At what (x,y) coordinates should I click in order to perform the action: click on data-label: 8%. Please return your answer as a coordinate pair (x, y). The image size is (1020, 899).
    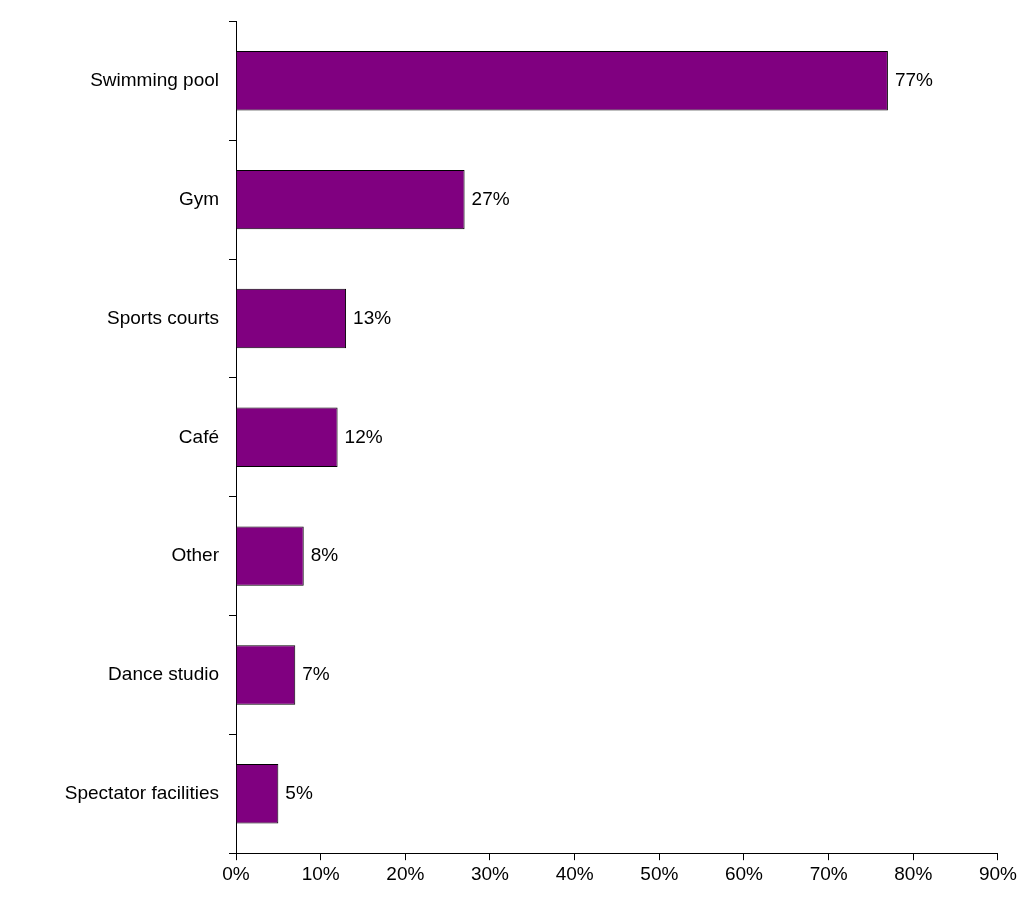
    Looking at the image, I should click on (324, 555).